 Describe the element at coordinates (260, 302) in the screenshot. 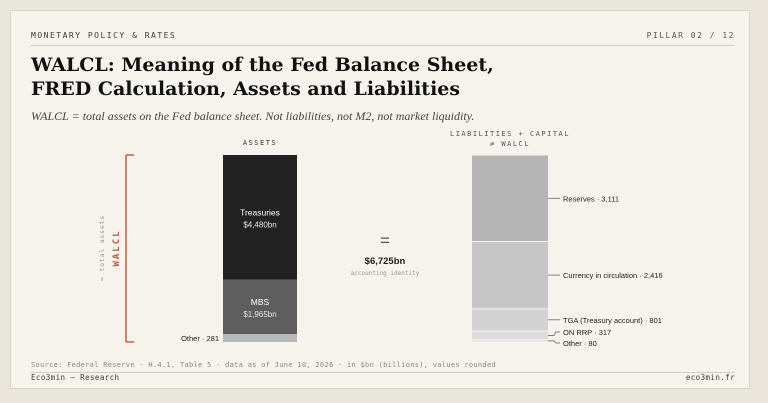

I see `assets-label-mbs: MBS` at that location.